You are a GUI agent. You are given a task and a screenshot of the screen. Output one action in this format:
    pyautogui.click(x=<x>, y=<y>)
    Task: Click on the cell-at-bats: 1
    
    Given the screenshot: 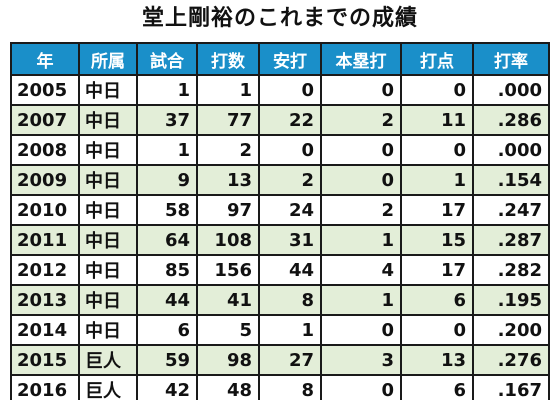 What is the action you would take?
    pyautogui.click(x=228, y=90)
    